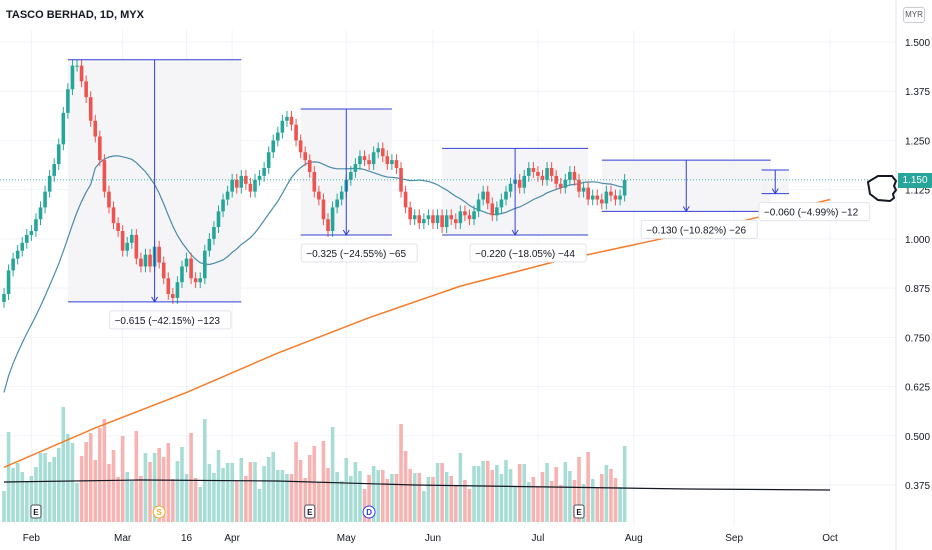 The width and height of the screenshot is (932, 550). Describe the element at coordinates (699, 229) in the screenshot. I see `measure-label-box` at that location.